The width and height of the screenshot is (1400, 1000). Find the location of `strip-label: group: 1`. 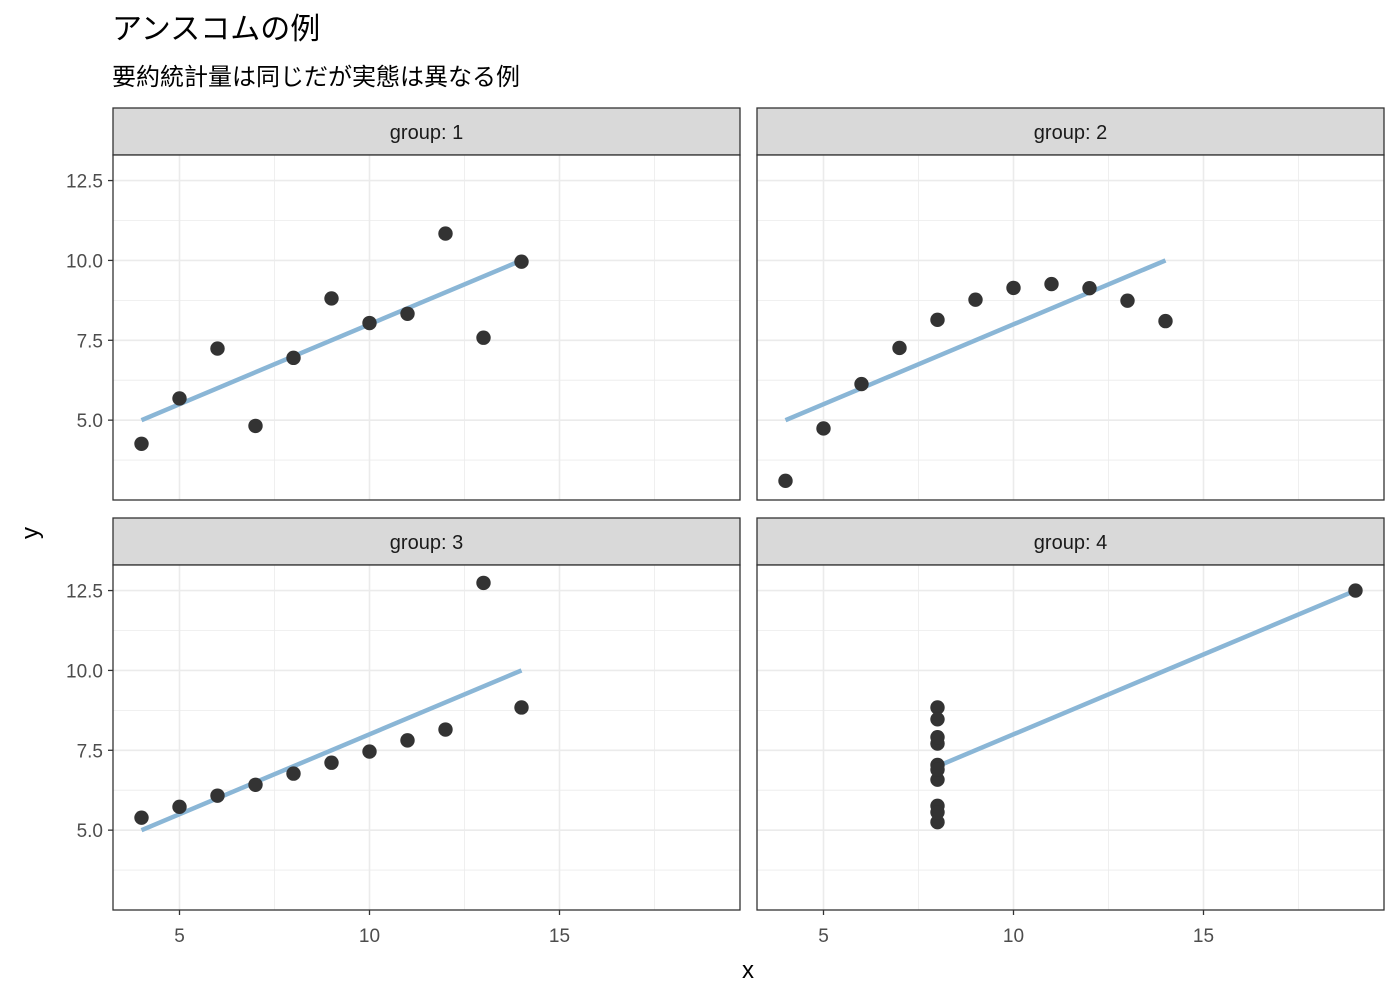

strip-label: group: 1 is located at coordinates (426, 133).